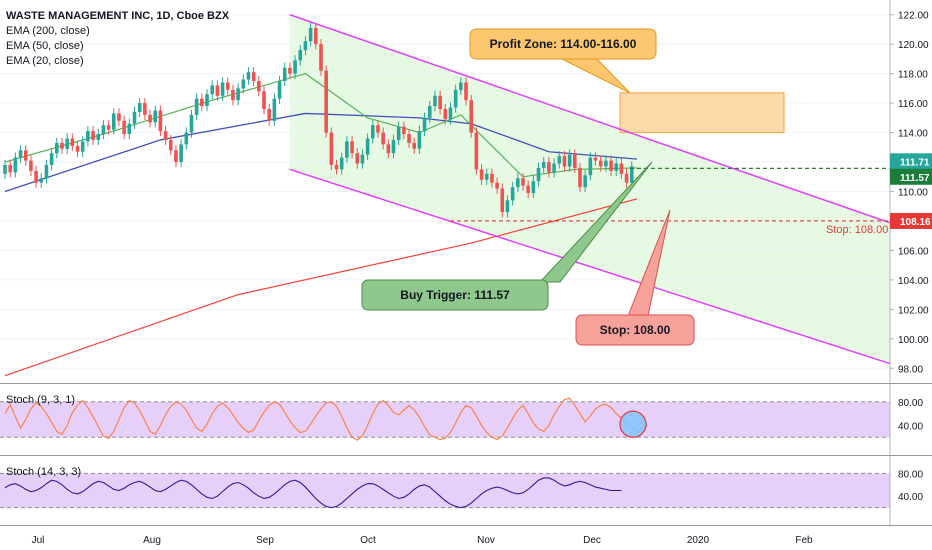 The image size is (932, 550). Describe the element at coordinates (910, 426) in the screenshot. I see `stoch-fast-y-tick-label: 40.00` at that location.